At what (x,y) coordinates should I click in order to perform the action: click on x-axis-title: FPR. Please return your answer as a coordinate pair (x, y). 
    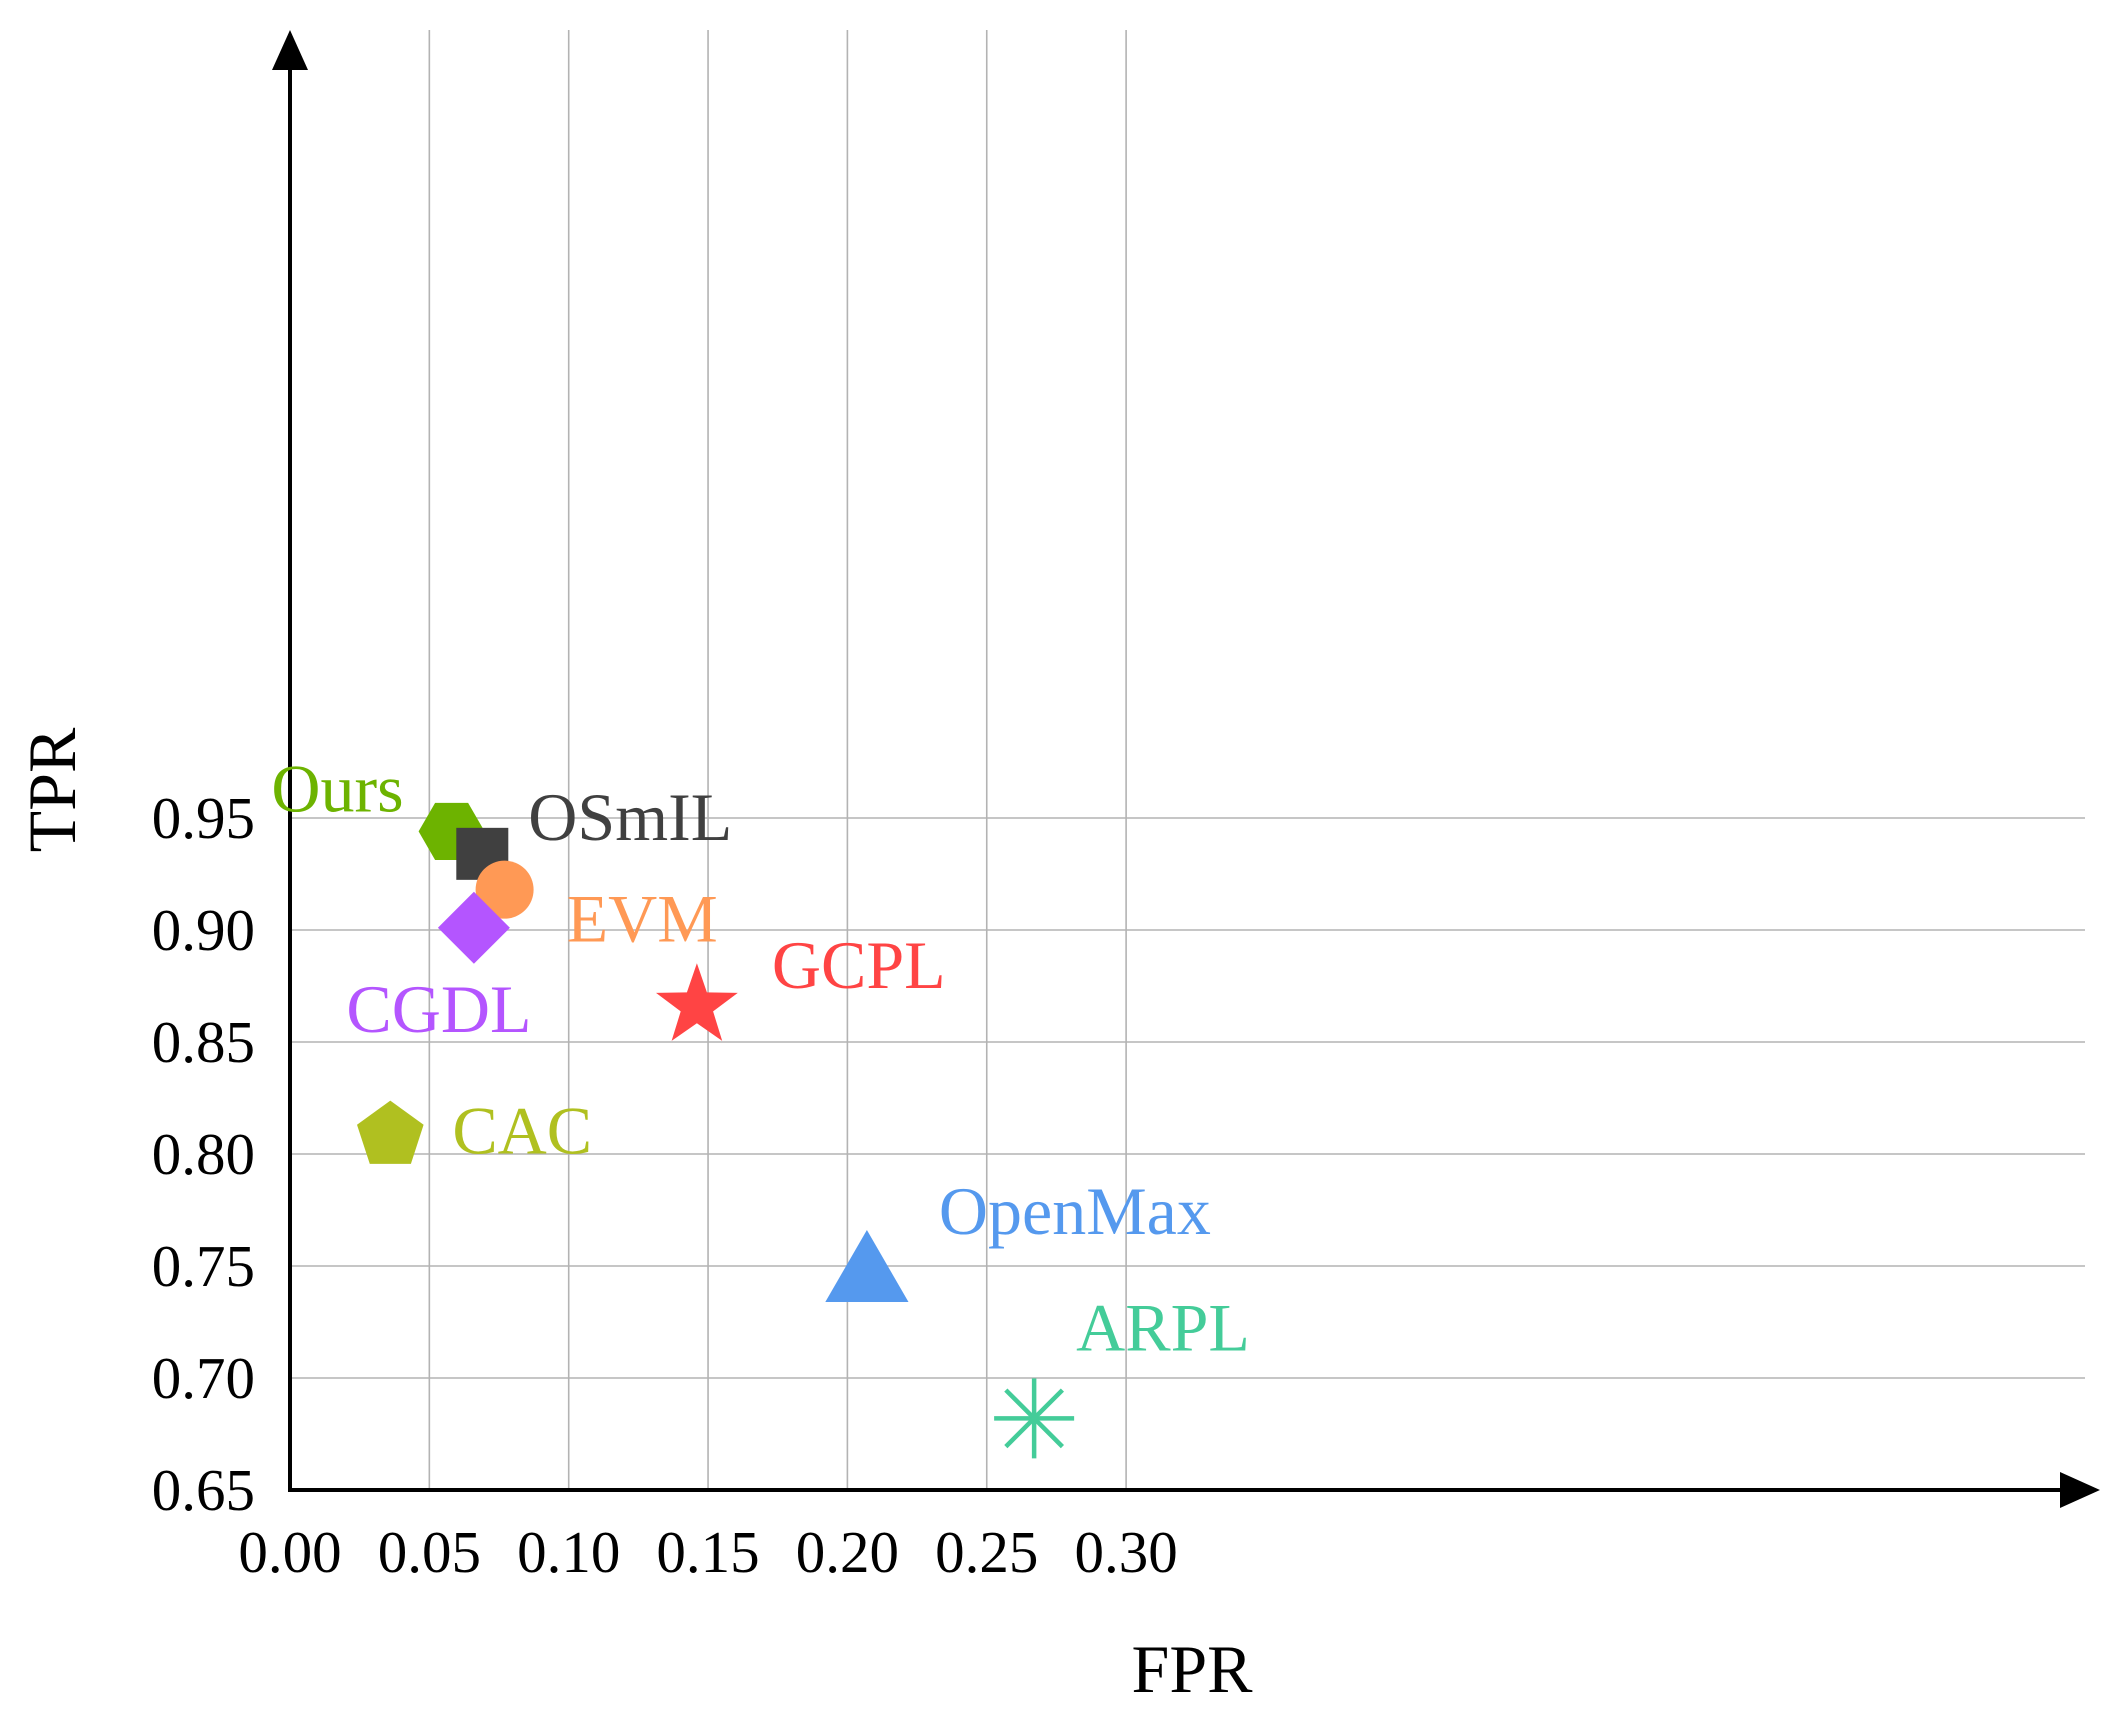
    Looking at the image, I should click on (1193, 1669).